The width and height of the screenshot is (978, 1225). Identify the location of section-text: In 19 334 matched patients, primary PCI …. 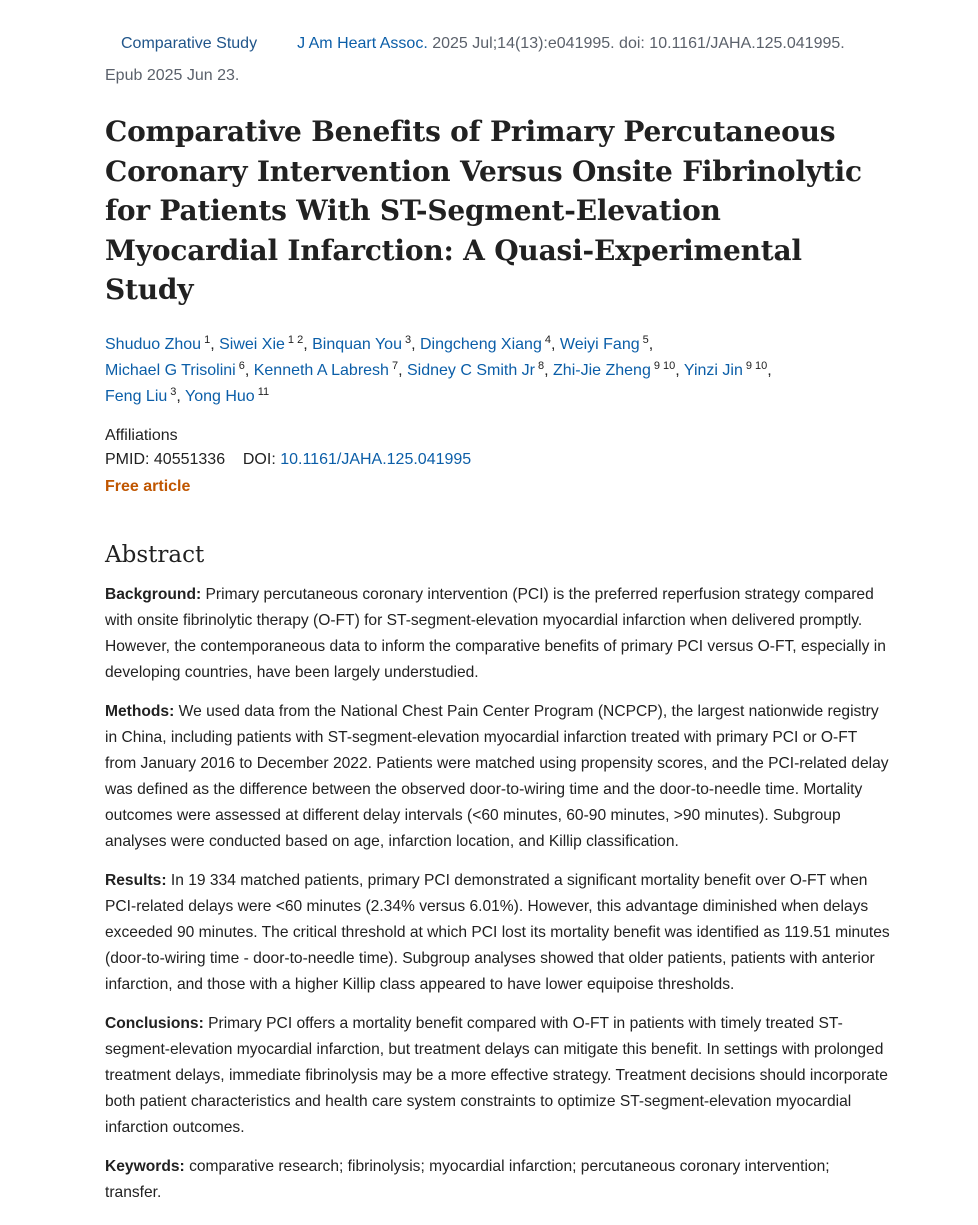
(497, 932).